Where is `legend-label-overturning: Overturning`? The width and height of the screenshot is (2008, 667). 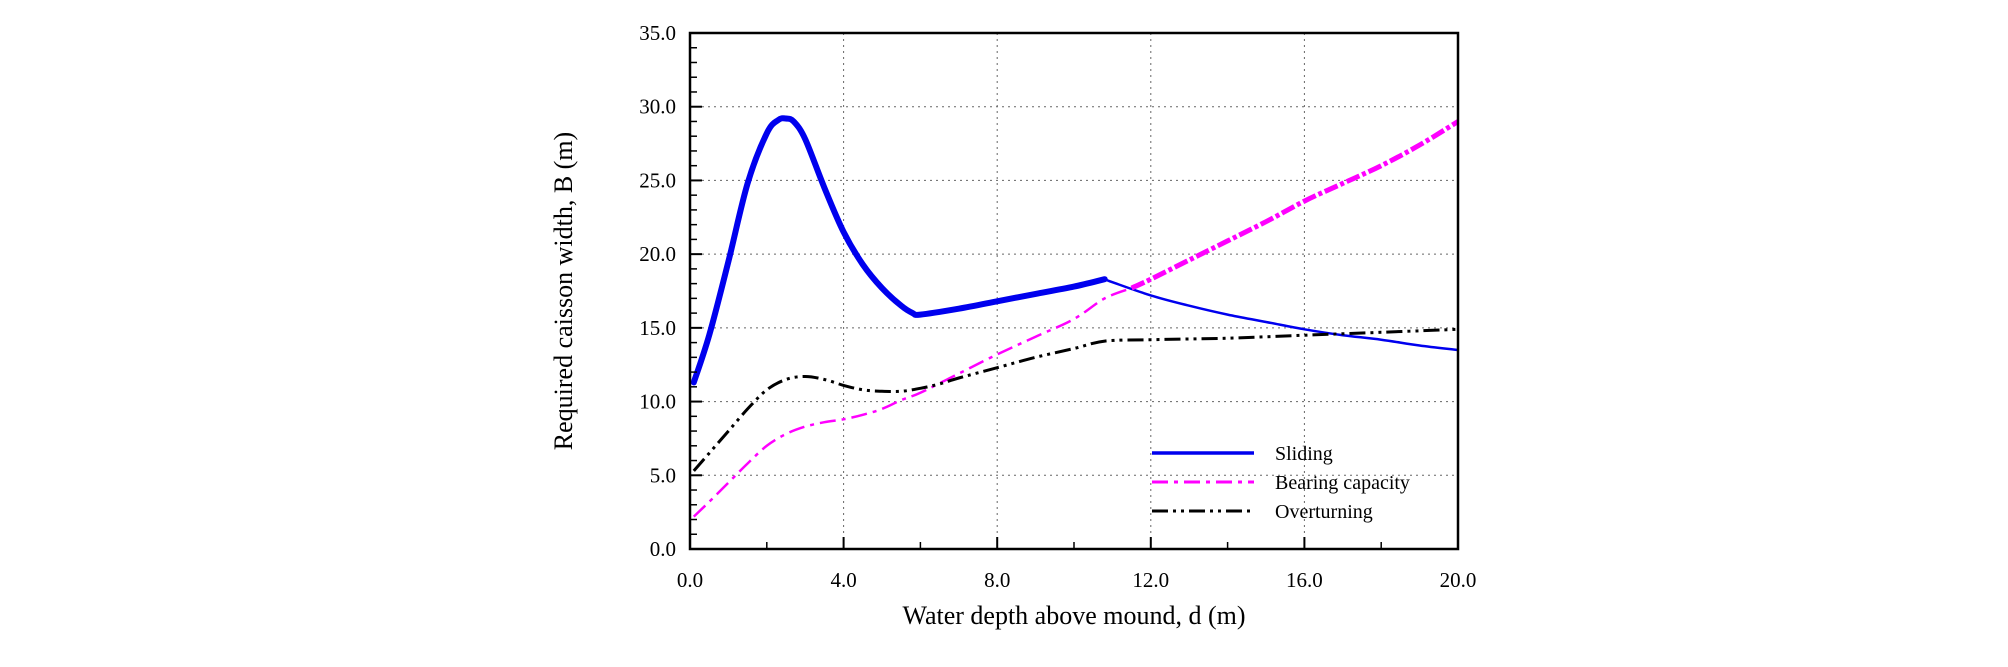
legend-label-overturning: Overturning is located at coordinates (1324, 512).